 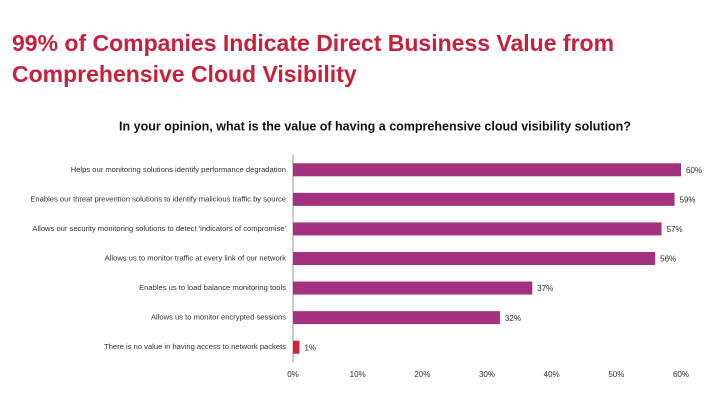 I want to click on value-label: 60%, so click(x=694, y=170).